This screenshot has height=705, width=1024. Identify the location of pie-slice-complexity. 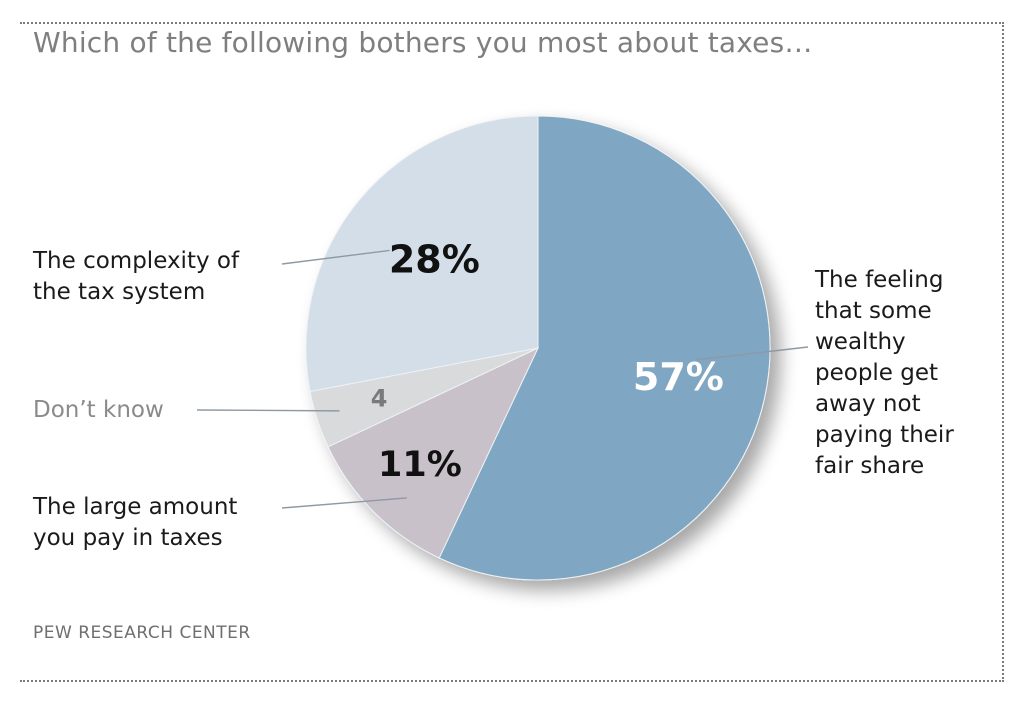
(422, 254).